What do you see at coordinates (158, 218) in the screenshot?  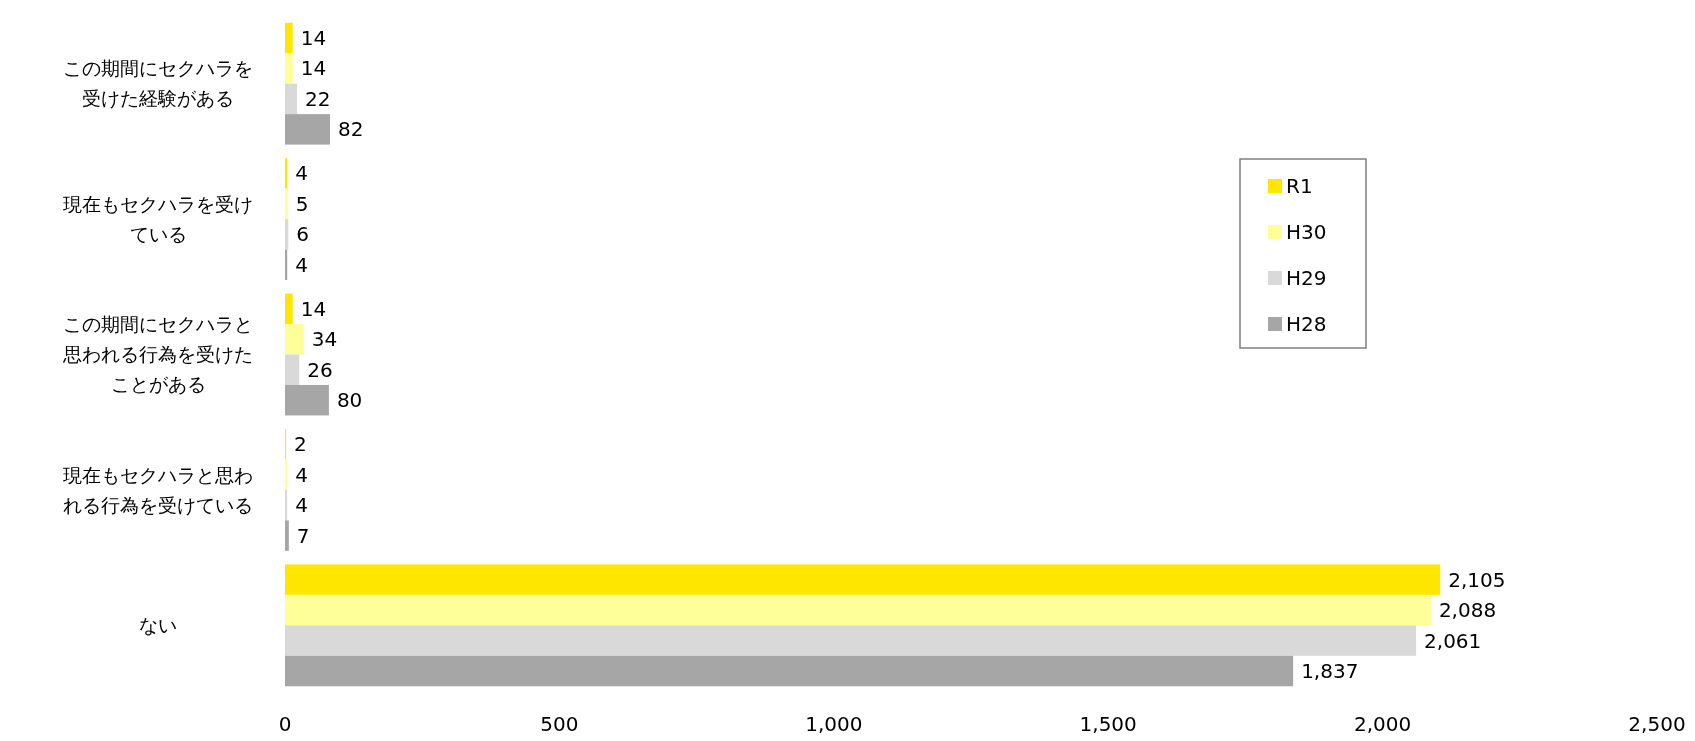 I see `y-tick-label: 現在もセクハラを受けている` at bounding box center [158, 218].